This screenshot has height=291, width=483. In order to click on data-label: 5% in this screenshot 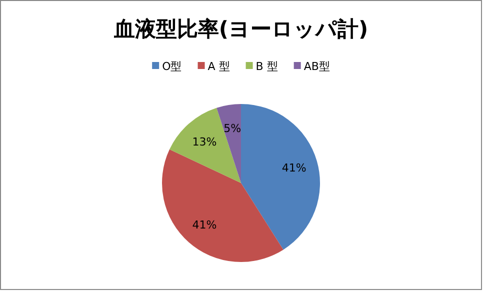, I will do `click(233, 129)`.